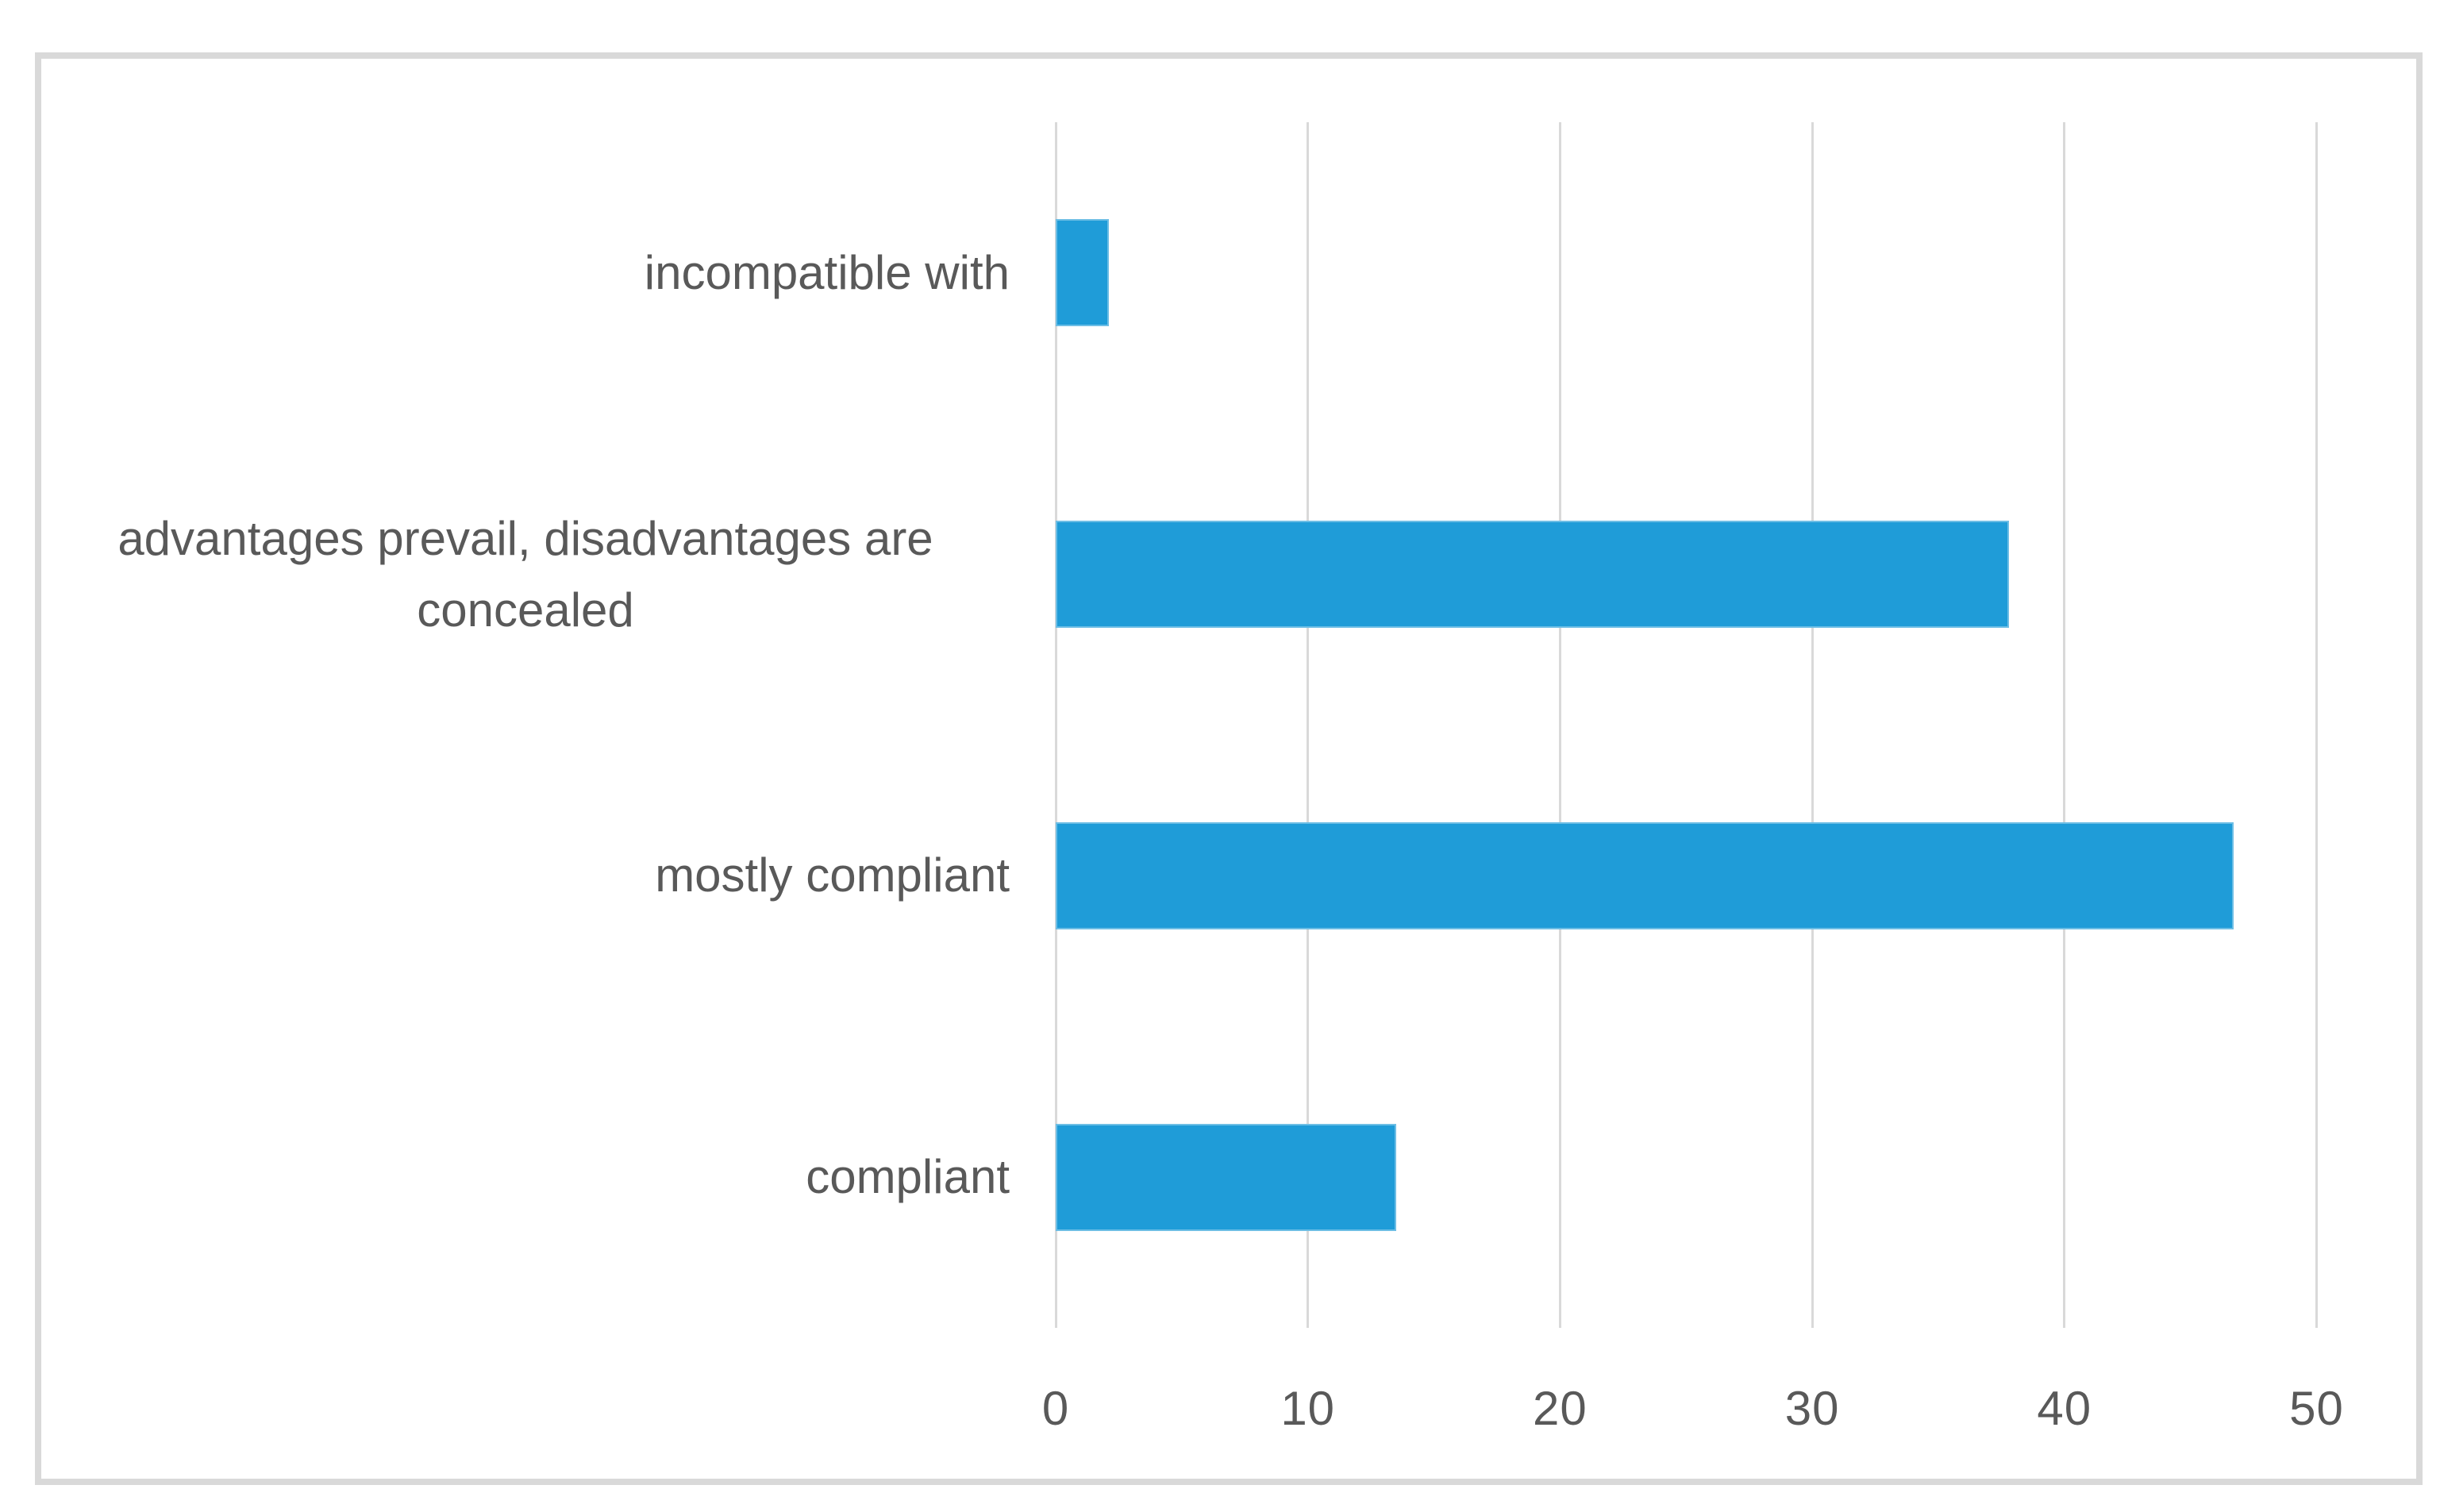 Image resolution: width=2440 pixels, height=1512 pixels. Describe the element at coordinates (1056, 1408) in the screenshot. I see `x-tick-label-0: 0` at that location.